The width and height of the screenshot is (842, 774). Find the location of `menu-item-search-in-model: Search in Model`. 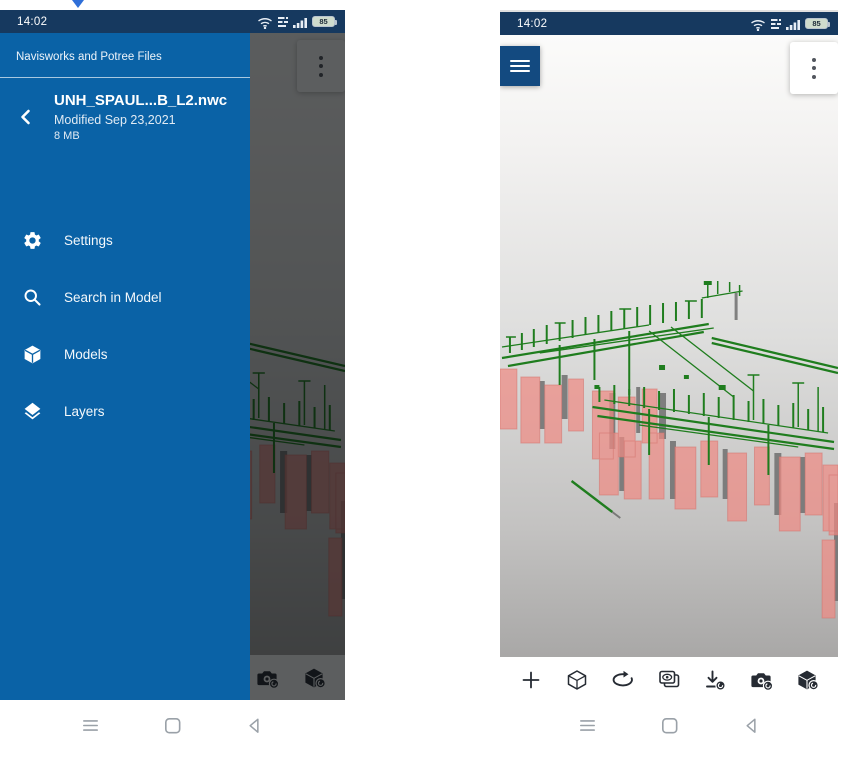

menu-item-search-in-model: Search in Model is located at coordinates (125, 297).